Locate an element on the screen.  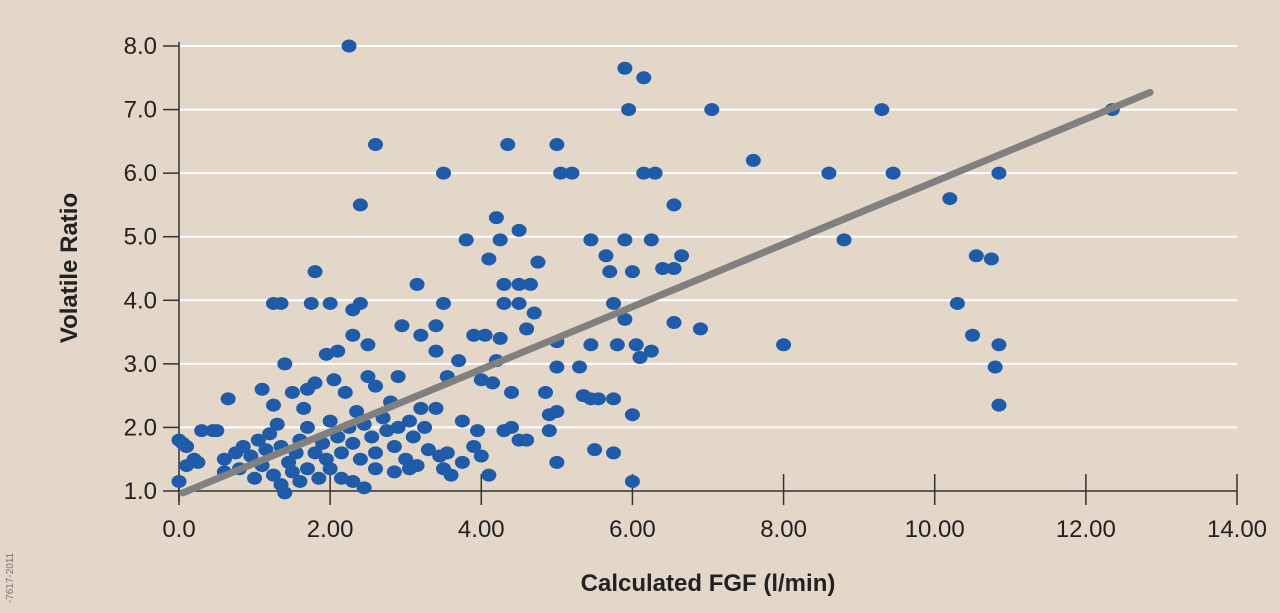
x-tick-label: 0.0 is located at coordinates (178, 529).